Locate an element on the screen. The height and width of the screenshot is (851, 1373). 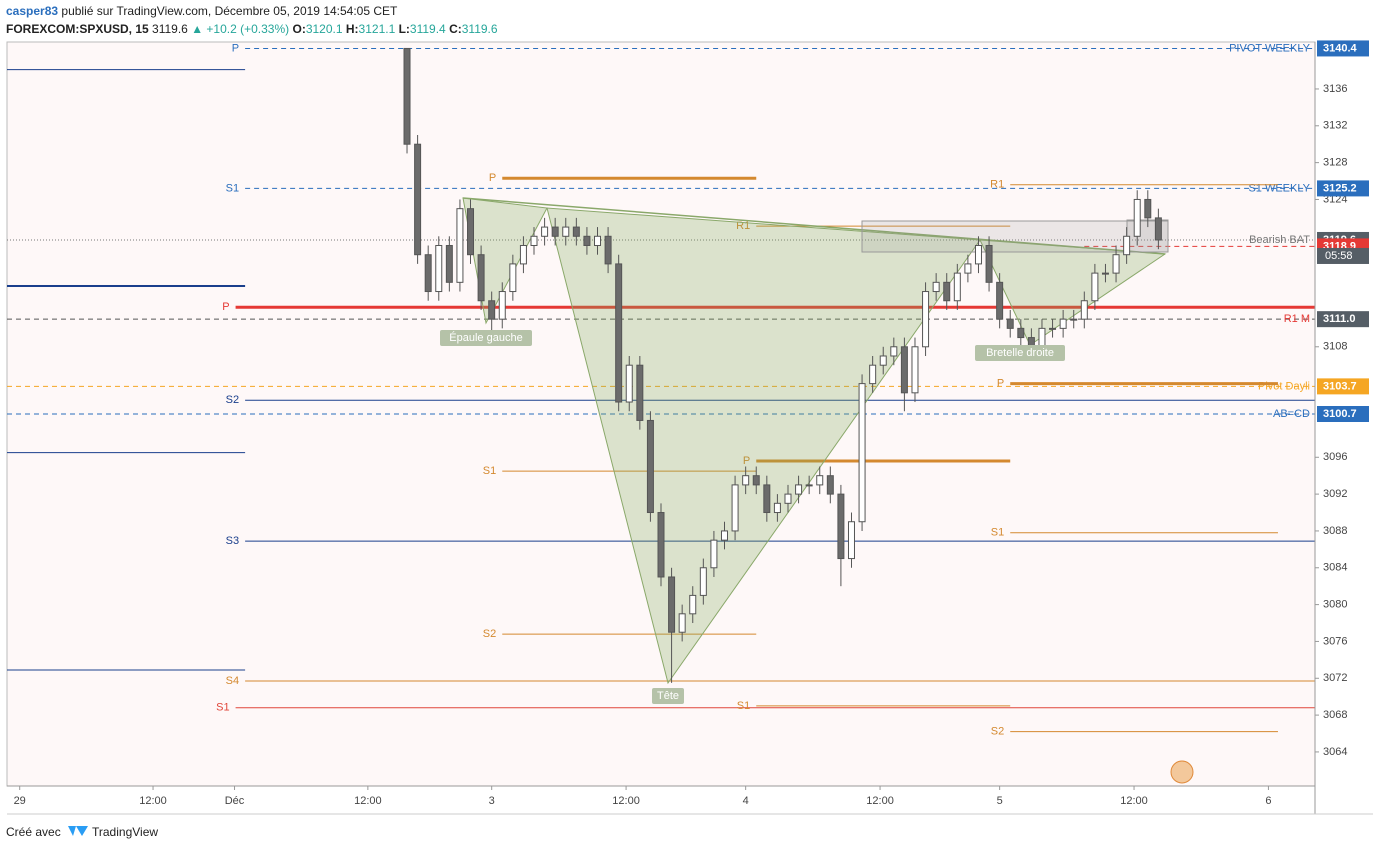
annotation: Bretelle droite is located at coordinates (1020, 353).